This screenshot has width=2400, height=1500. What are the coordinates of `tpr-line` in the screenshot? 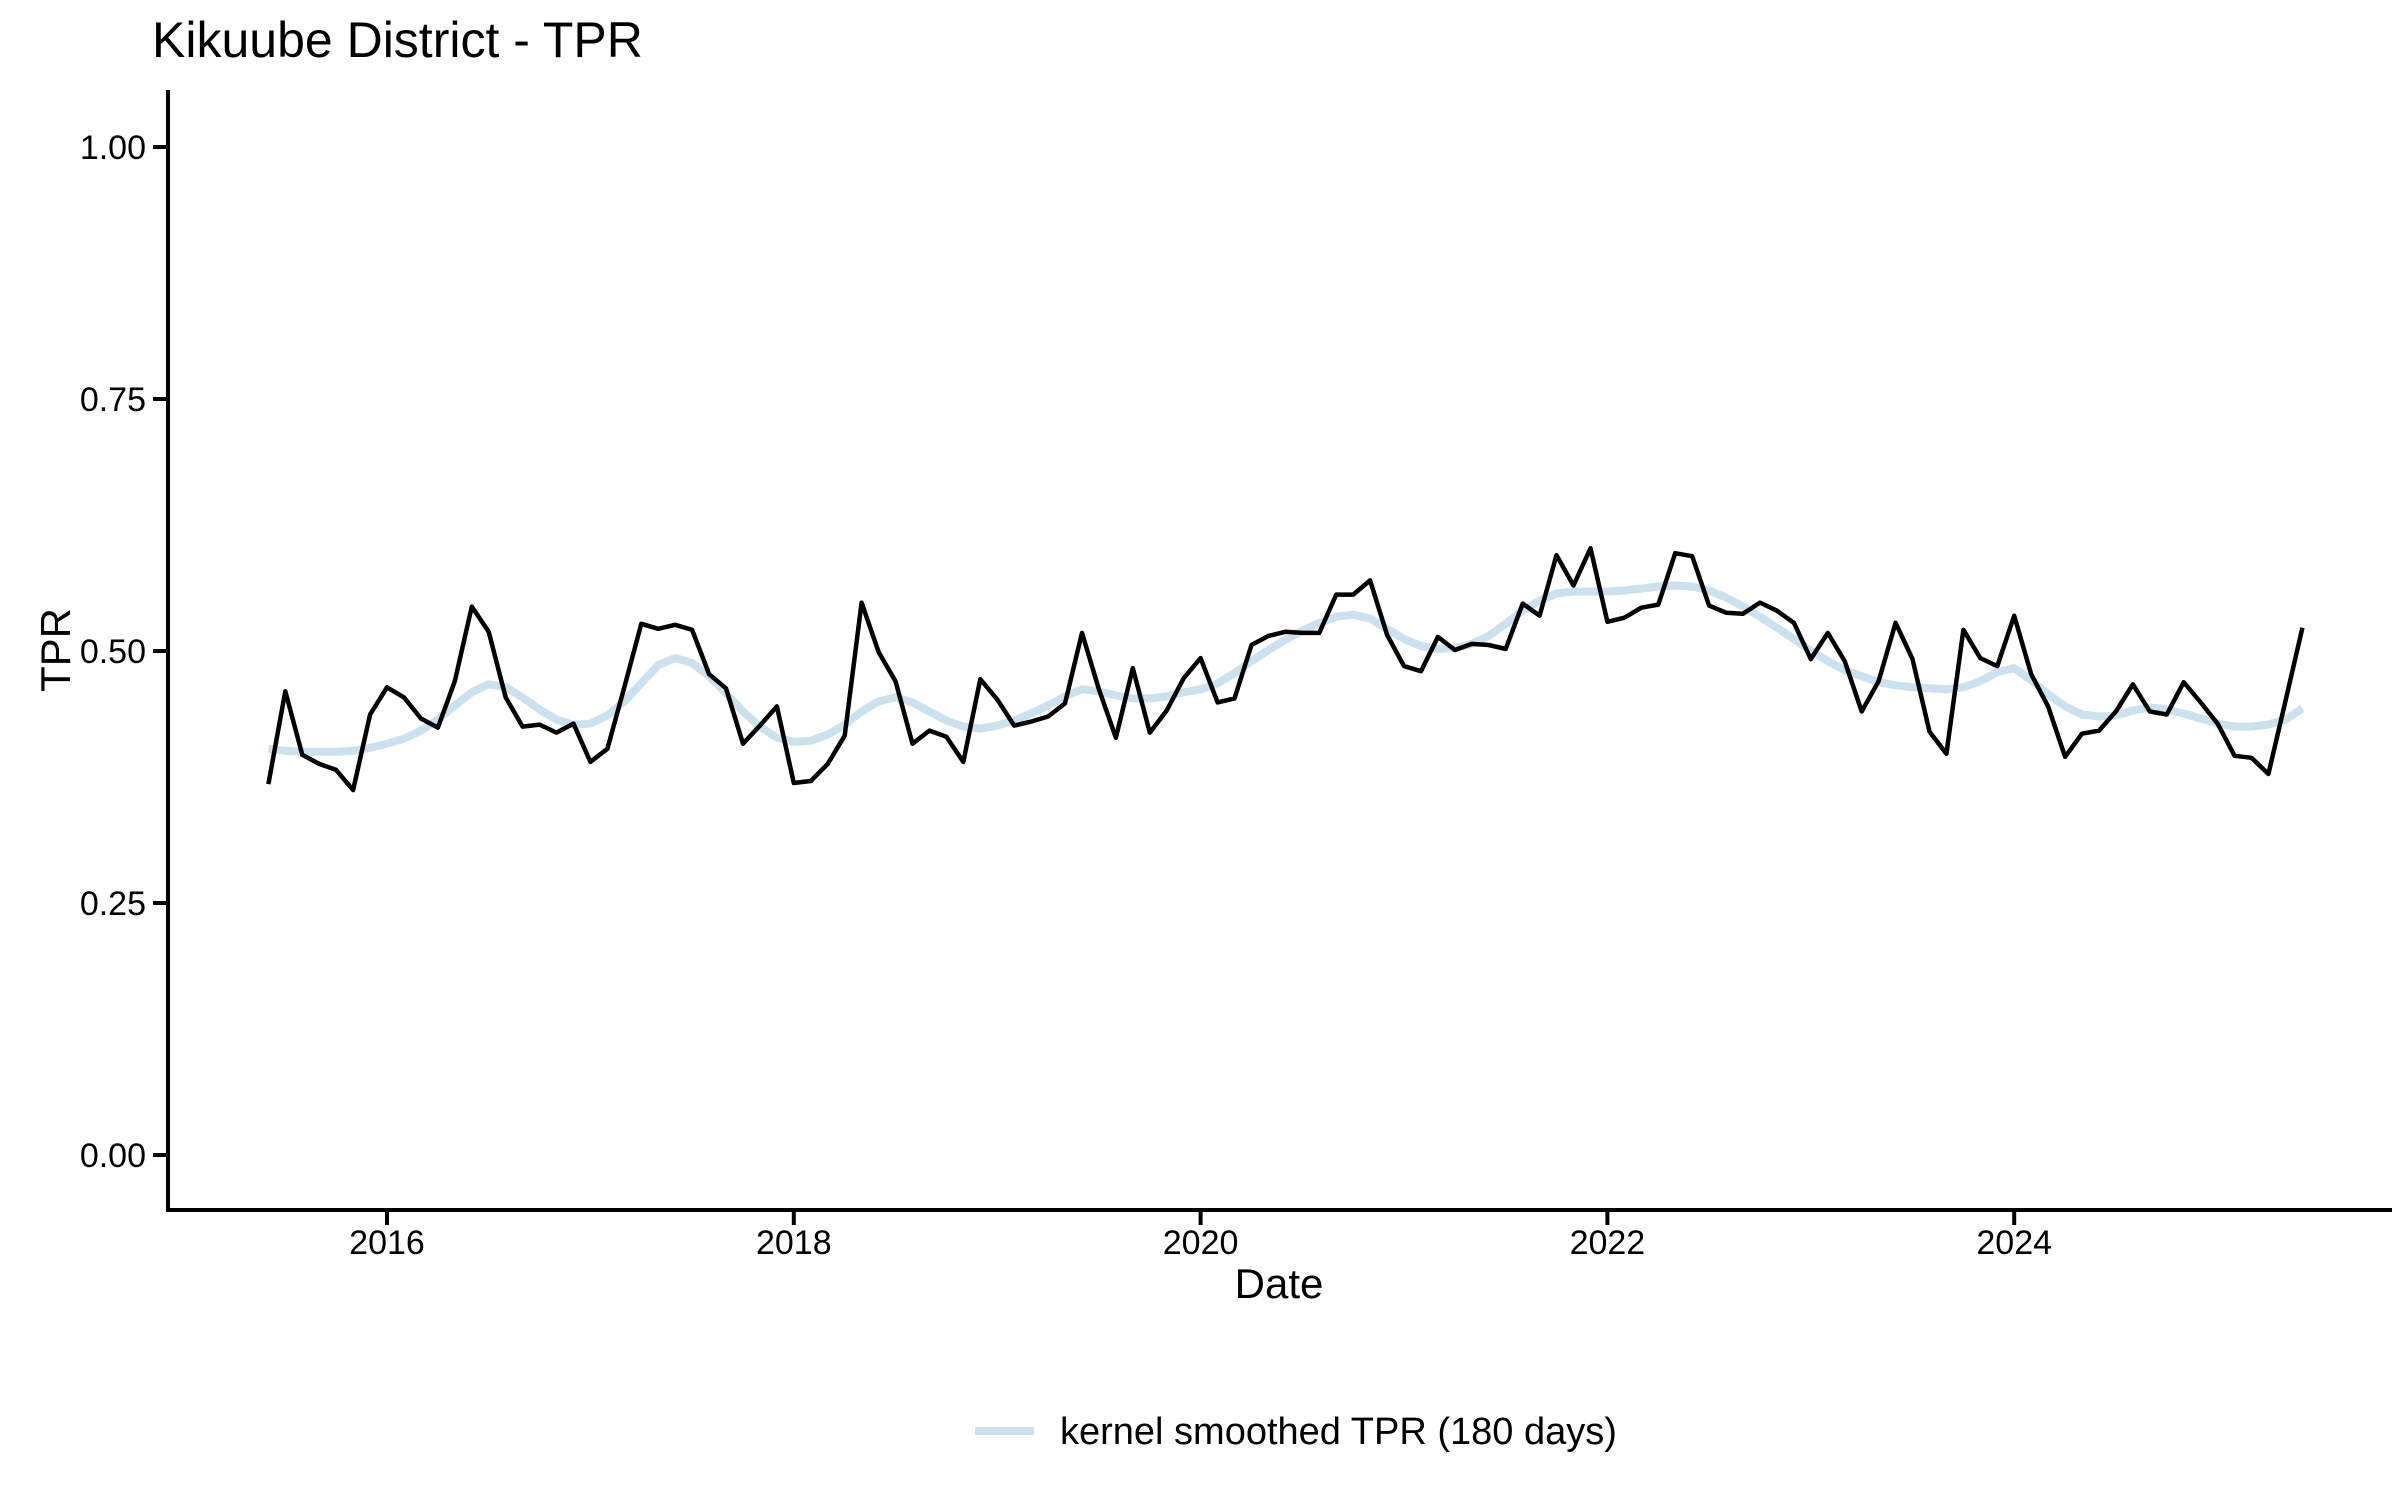 It's located at (1285, 669).